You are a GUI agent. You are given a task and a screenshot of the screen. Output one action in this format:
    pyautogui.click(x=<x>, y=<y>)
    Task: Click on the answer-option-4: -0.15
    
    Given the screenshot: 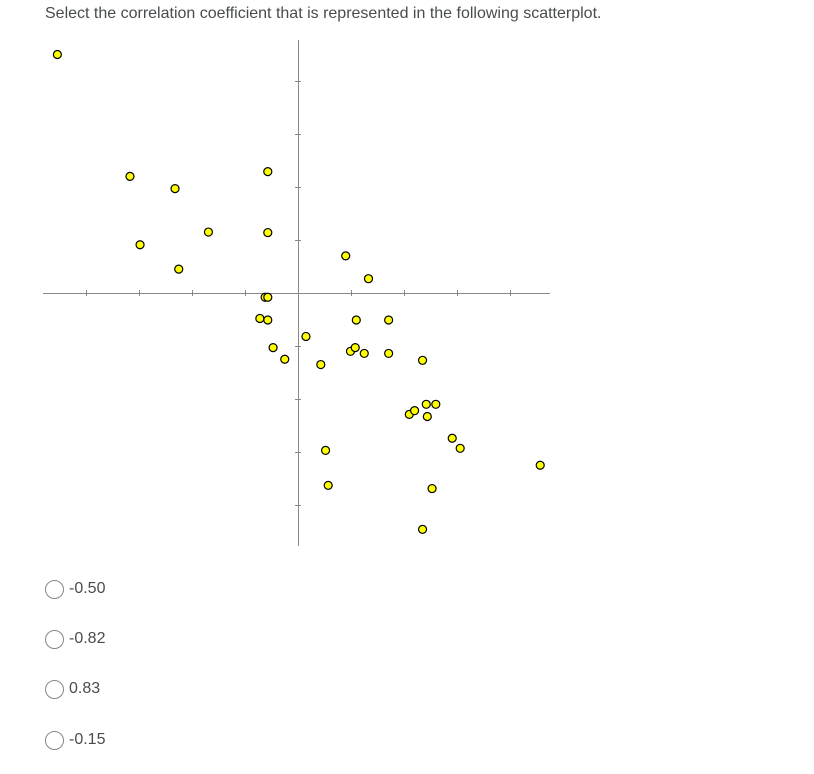 What is the action you would take?
    pyautogui.click(x=75, y=740)
    